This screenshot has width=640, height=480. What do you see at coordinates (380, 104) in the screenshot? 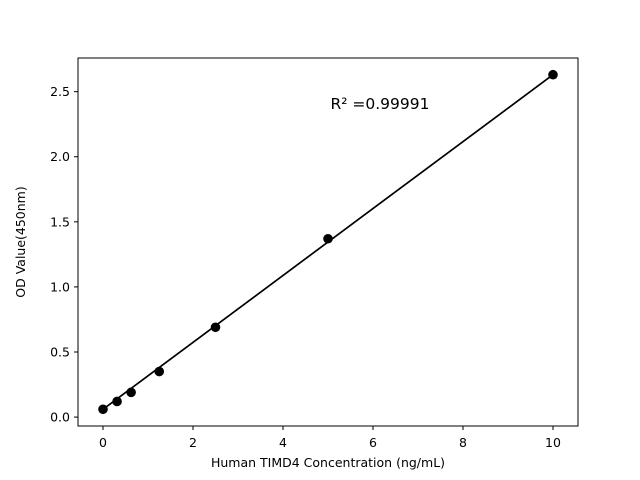
I see `r-squared-annotation: R² =0.99991` at bounding box center [380, 104].